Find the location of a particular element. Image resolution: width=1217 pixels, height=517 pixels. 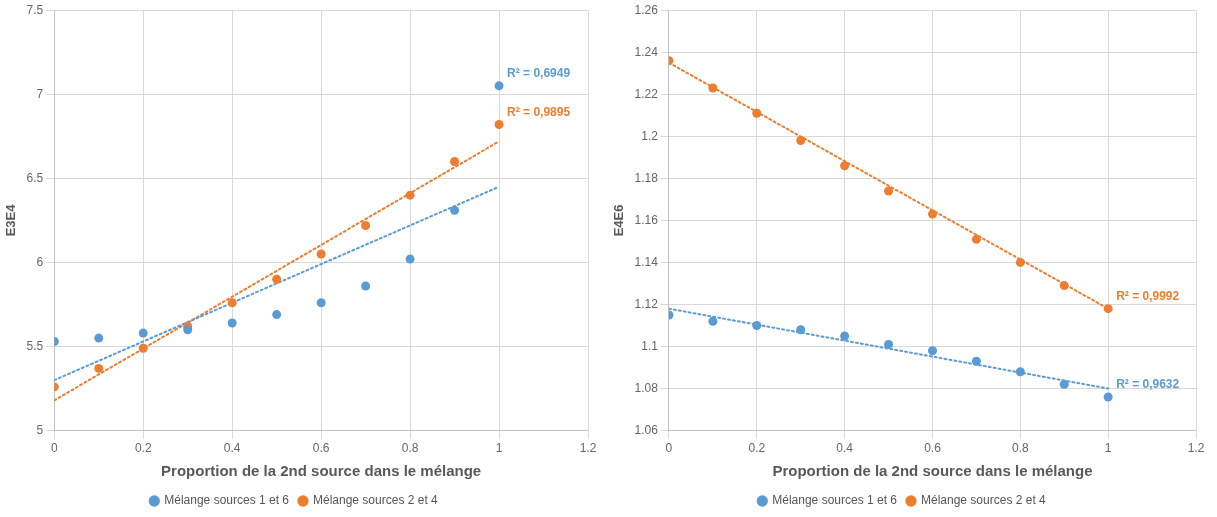

y-tick-label: 1.2 is located at coordinates (650, 135).